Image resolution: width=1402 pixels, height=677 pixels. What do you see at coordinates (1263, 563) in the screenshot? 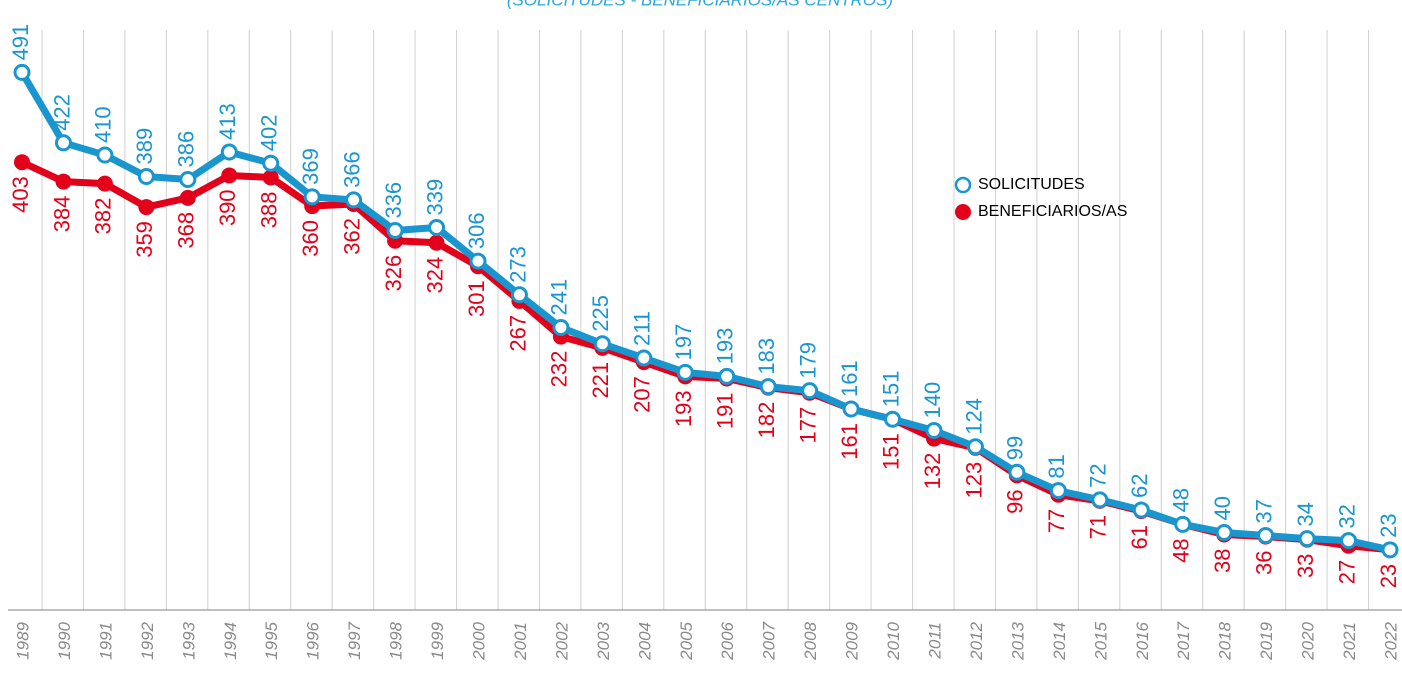
I see `data-label: 36` at bounding box center [1263, 563].